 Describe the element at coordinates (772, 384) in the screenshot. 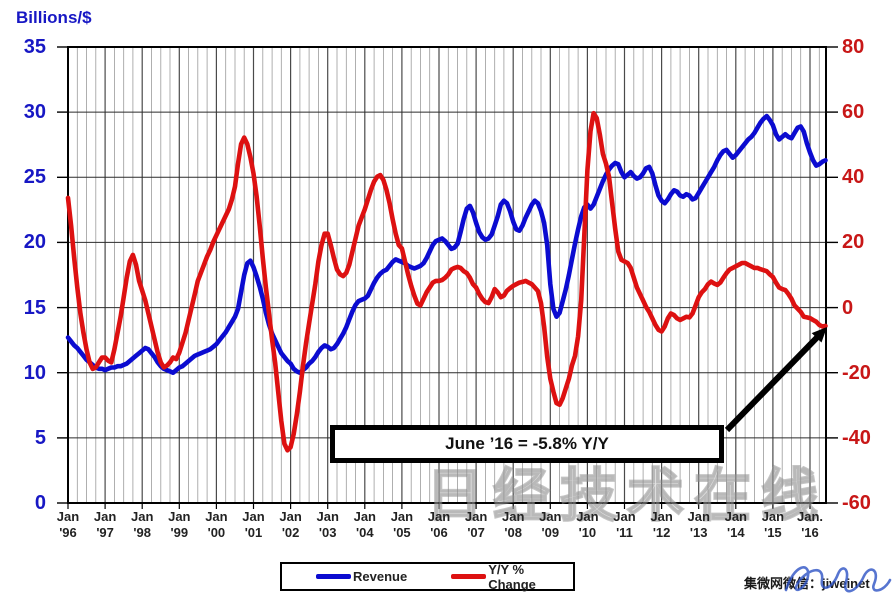

I see `annotation-arrow` at that location.